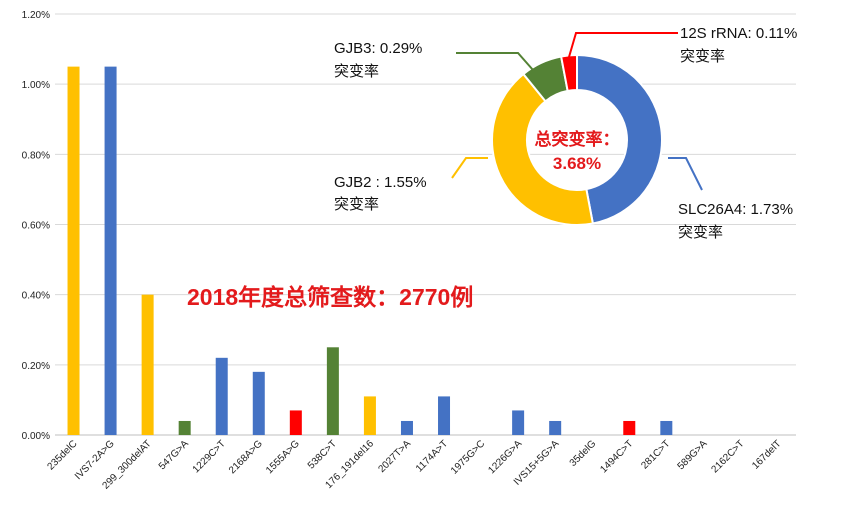  What do you see at coordinates (702, 56) in the screenshot?
I see `pie-label-12s-rrna-sub: 突变率` at bounding box center [702, 56].